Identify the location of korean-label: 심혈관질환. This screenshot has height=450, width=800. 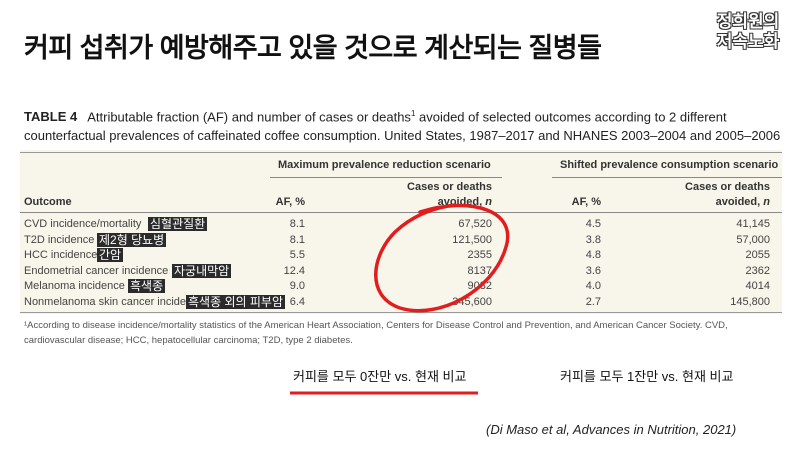
(178, 224).